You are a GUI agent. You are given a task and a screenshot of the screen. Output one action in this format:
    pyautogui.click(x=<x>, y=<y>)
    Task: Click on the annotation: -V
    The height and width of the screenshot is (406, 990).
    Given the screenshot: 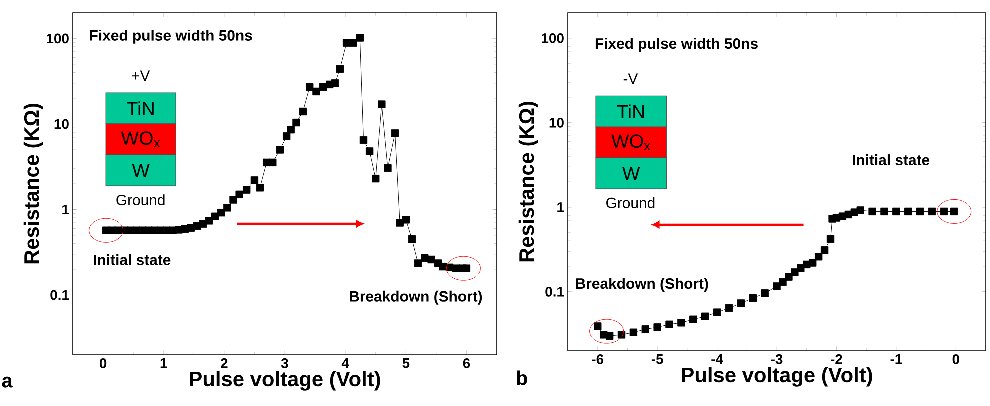 What is the action you would take?
    pyautogui.click(x=631, y=79)
    